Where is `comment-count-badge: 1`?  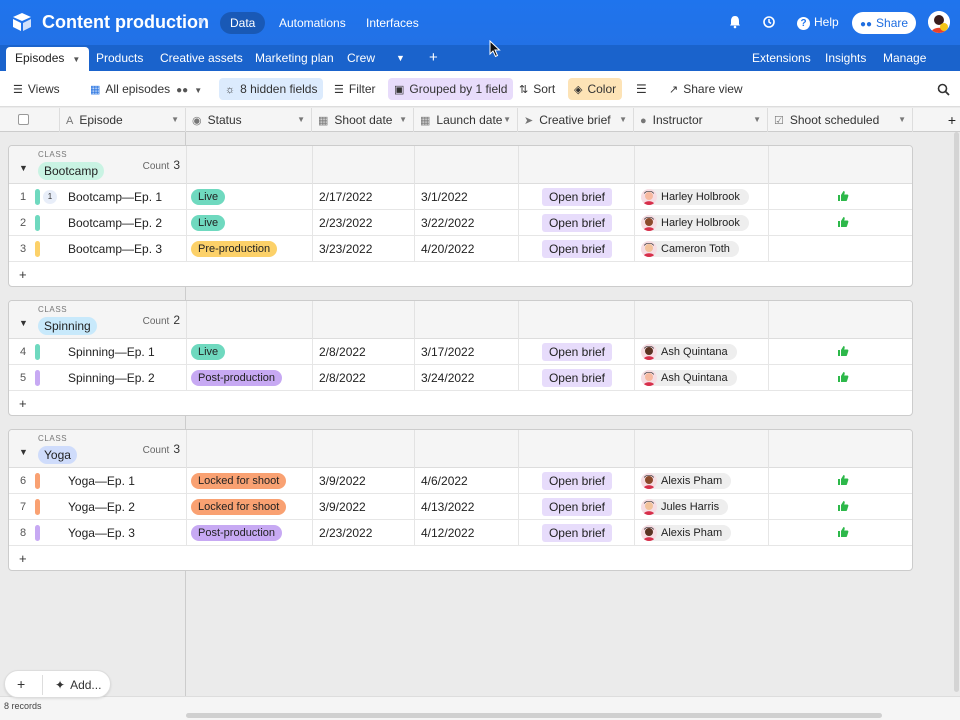
comment-count-badge: 1 is located at coordinates (50, 197).